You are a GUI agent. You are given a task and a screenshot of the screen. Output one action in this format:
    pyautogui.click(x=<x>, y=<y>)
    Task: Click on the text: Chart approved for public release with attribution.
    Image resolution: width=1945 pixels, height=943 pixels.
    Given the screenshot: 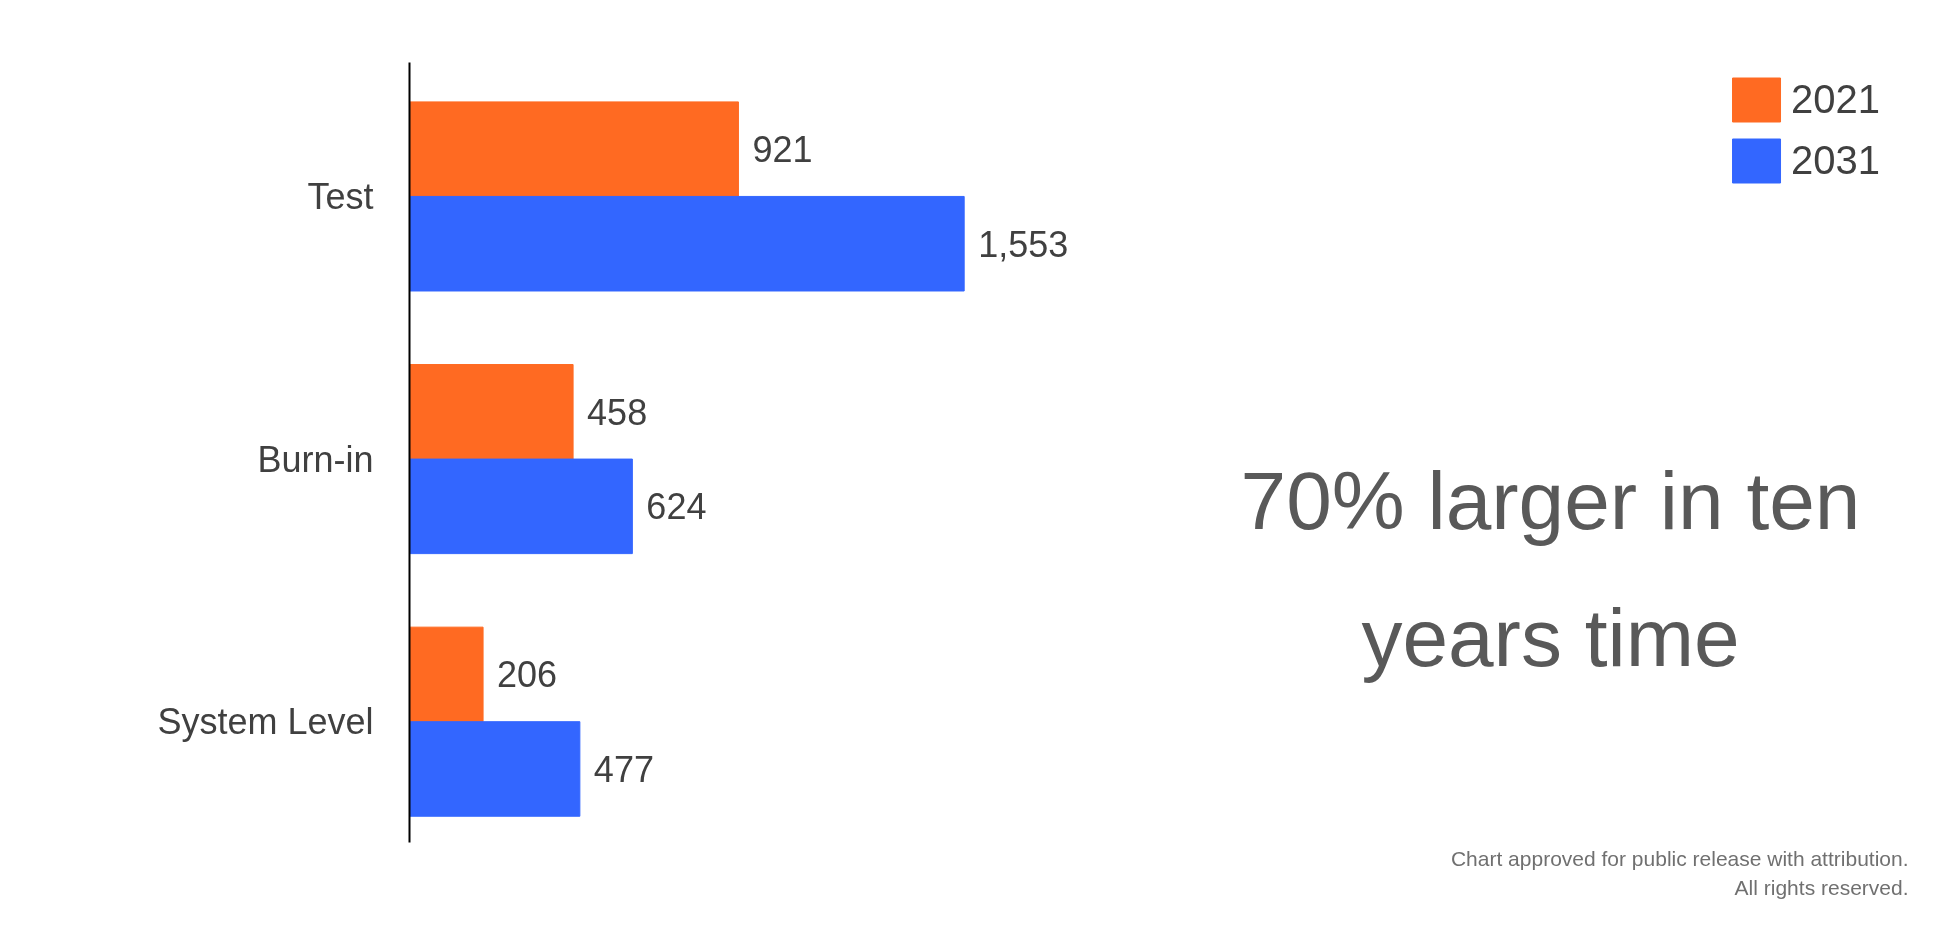 What is the action you would take?
    pyautogui.click(x=1679, y=858)
    